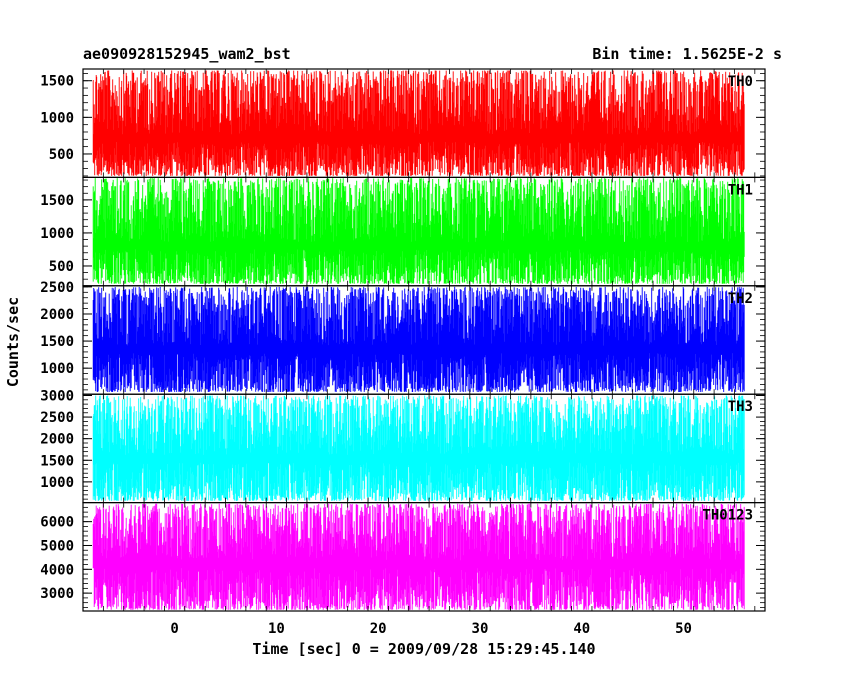  I want to click on y-tick-label: 5000, so click(57, 546).